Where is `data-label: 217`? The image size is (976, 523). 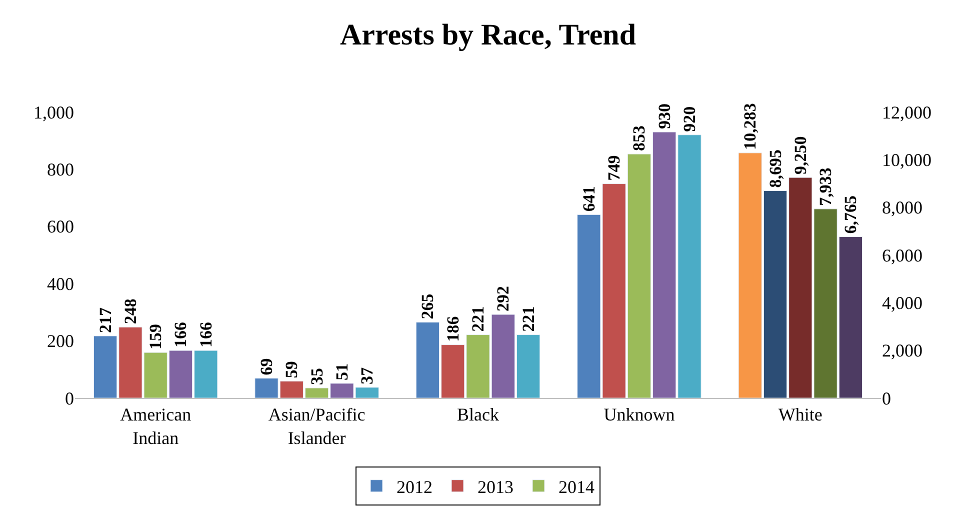 data-label: 217 is located at coordinates (105, 319).